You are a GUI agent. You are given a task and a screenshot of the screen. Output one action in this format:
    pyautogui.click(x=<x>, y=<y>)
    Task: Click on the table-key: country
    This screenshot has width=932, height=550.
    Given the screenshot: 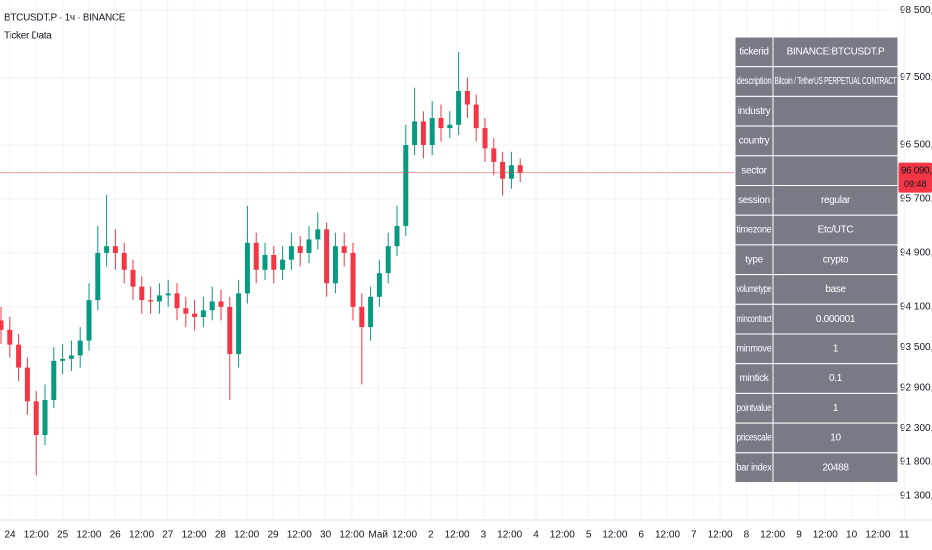 What is the action you would take?
    pyautogui.click(x=754, y=141)
    